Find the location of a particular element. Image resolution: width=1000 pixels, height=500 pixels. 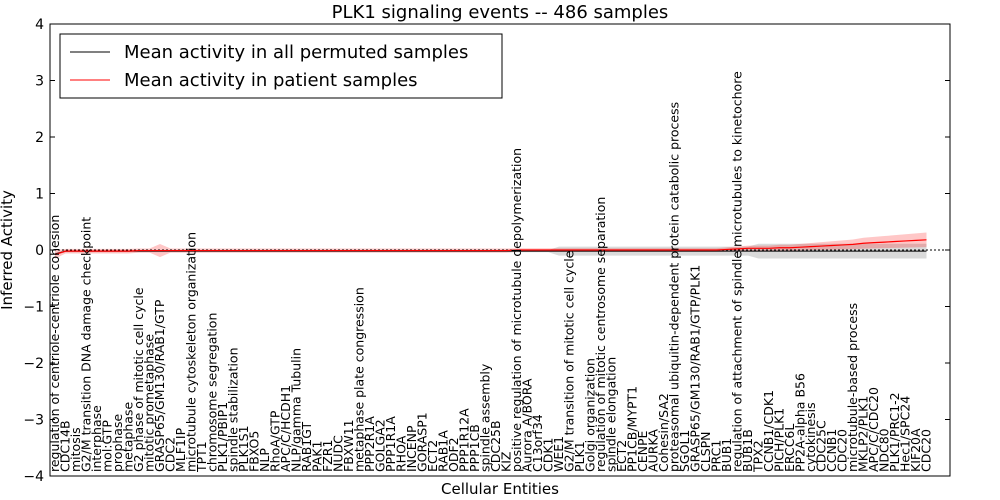

x-tick-label: cytokinesis is located at coordinates (810, 437).